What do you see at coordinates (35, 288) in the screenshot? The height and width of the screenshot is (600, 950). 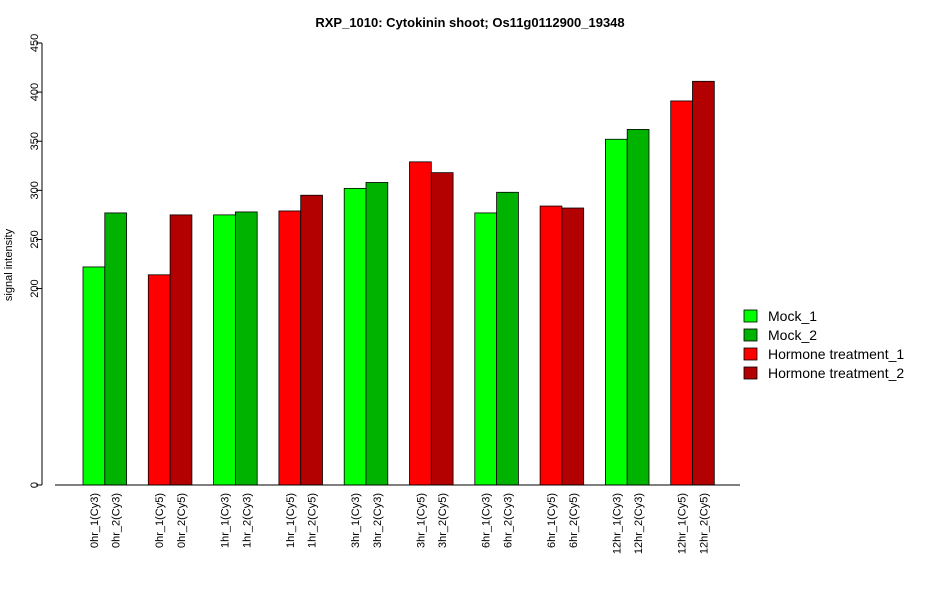 I see `y-tick-label: 200` at bounding box center [35, 288].